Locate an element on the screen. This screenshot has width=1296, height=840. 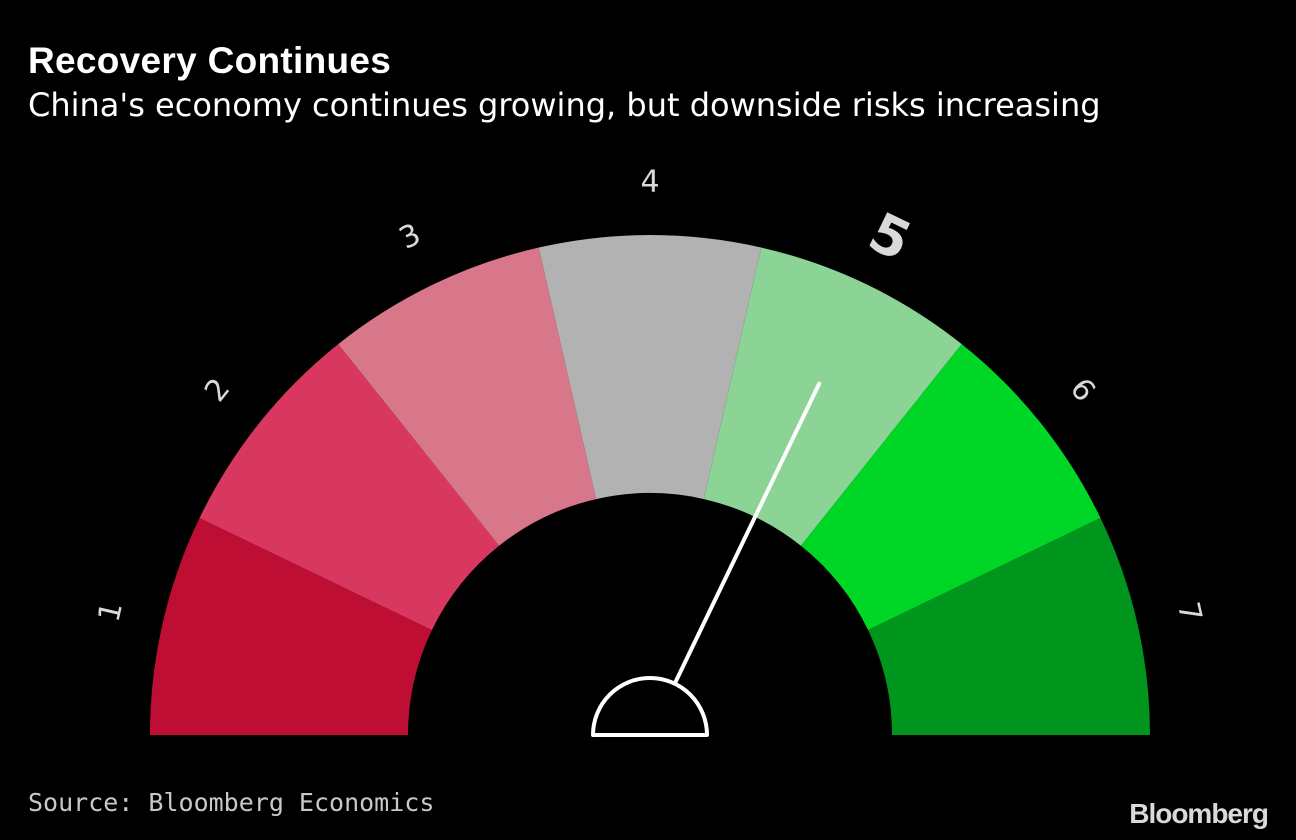
bloomberg-logo: Bloomberg is located at coordinates (1199, 813).